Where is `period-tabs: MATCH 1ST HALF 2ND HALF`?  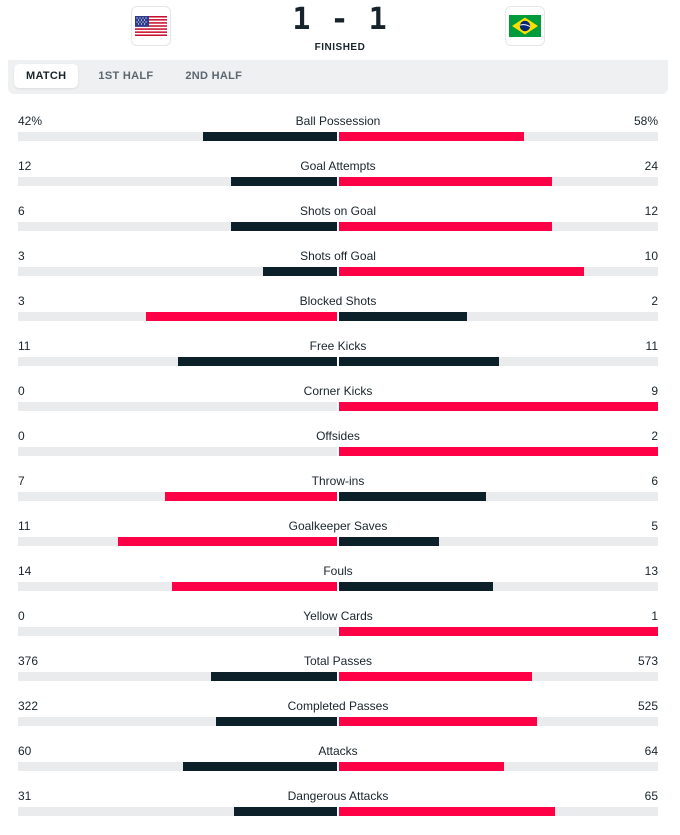 period-tabs: MATCH 1ST HALF 2ND HALF is located at coordinates (338, 77).